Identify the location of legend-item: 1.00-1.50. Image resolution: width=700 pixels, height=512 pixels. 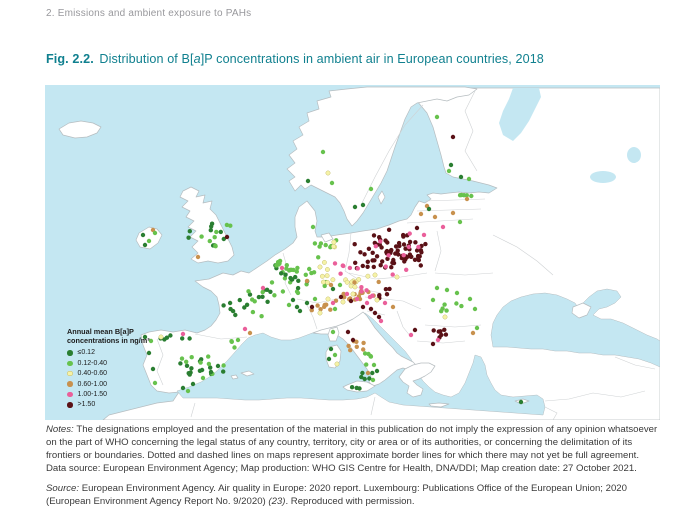
(108, 394).